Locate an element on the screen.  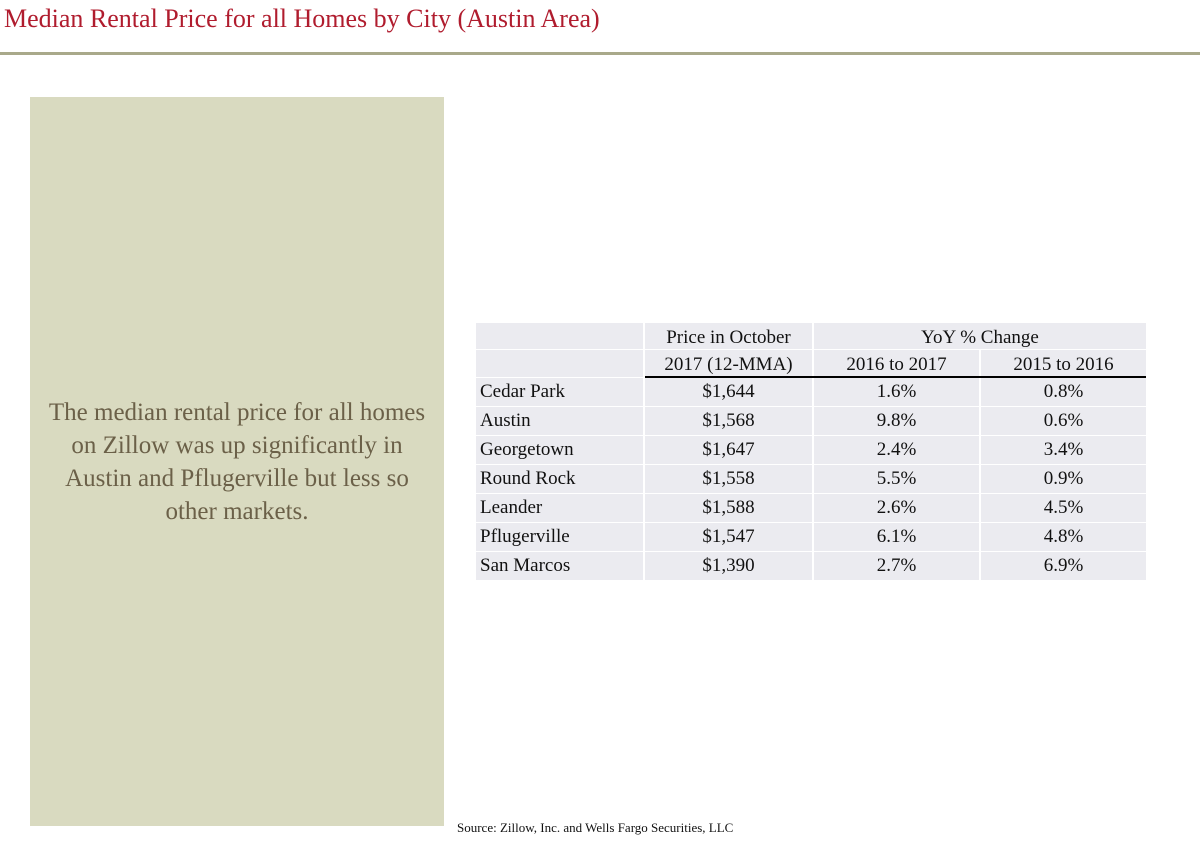
value-cell: 9.8% is located at coordinates (897, 421).